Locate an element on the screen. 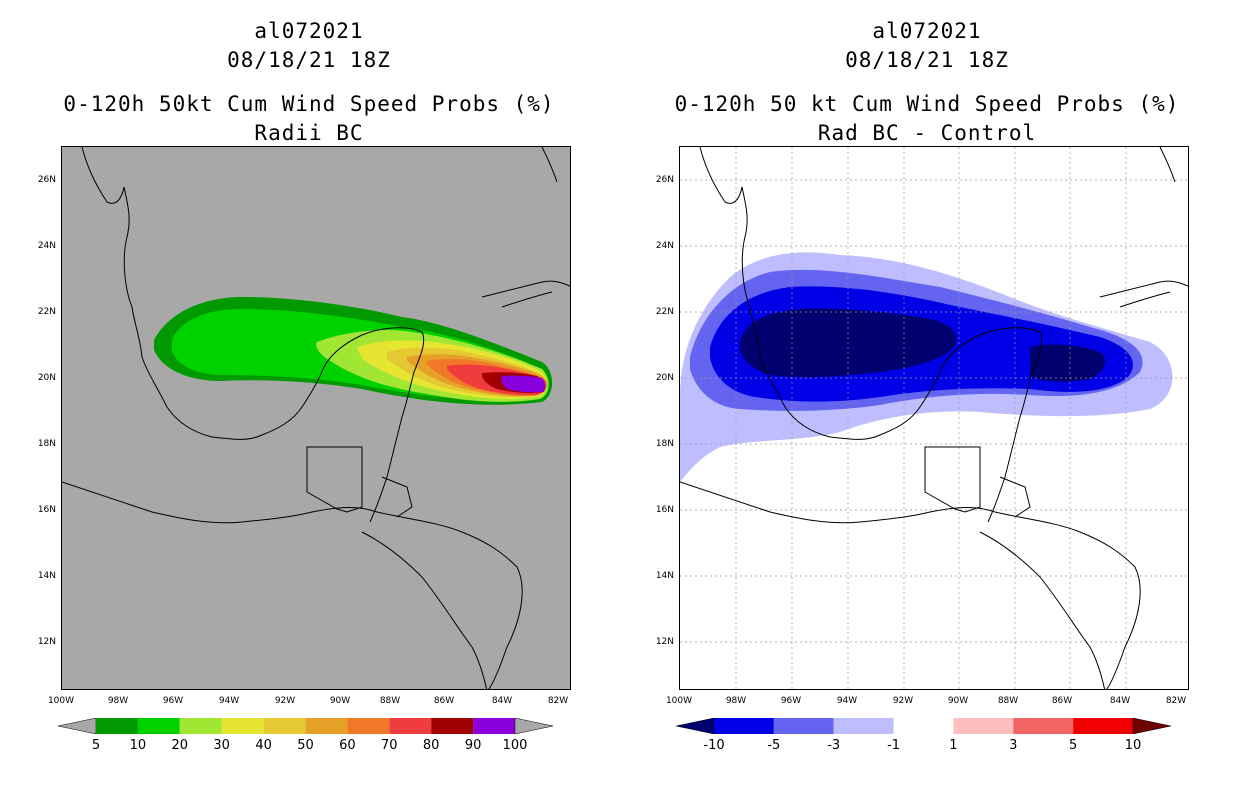 The height and width of the screenshot is (800, 1236). colorbar-label: 30 is located at coordinates (221, 745).